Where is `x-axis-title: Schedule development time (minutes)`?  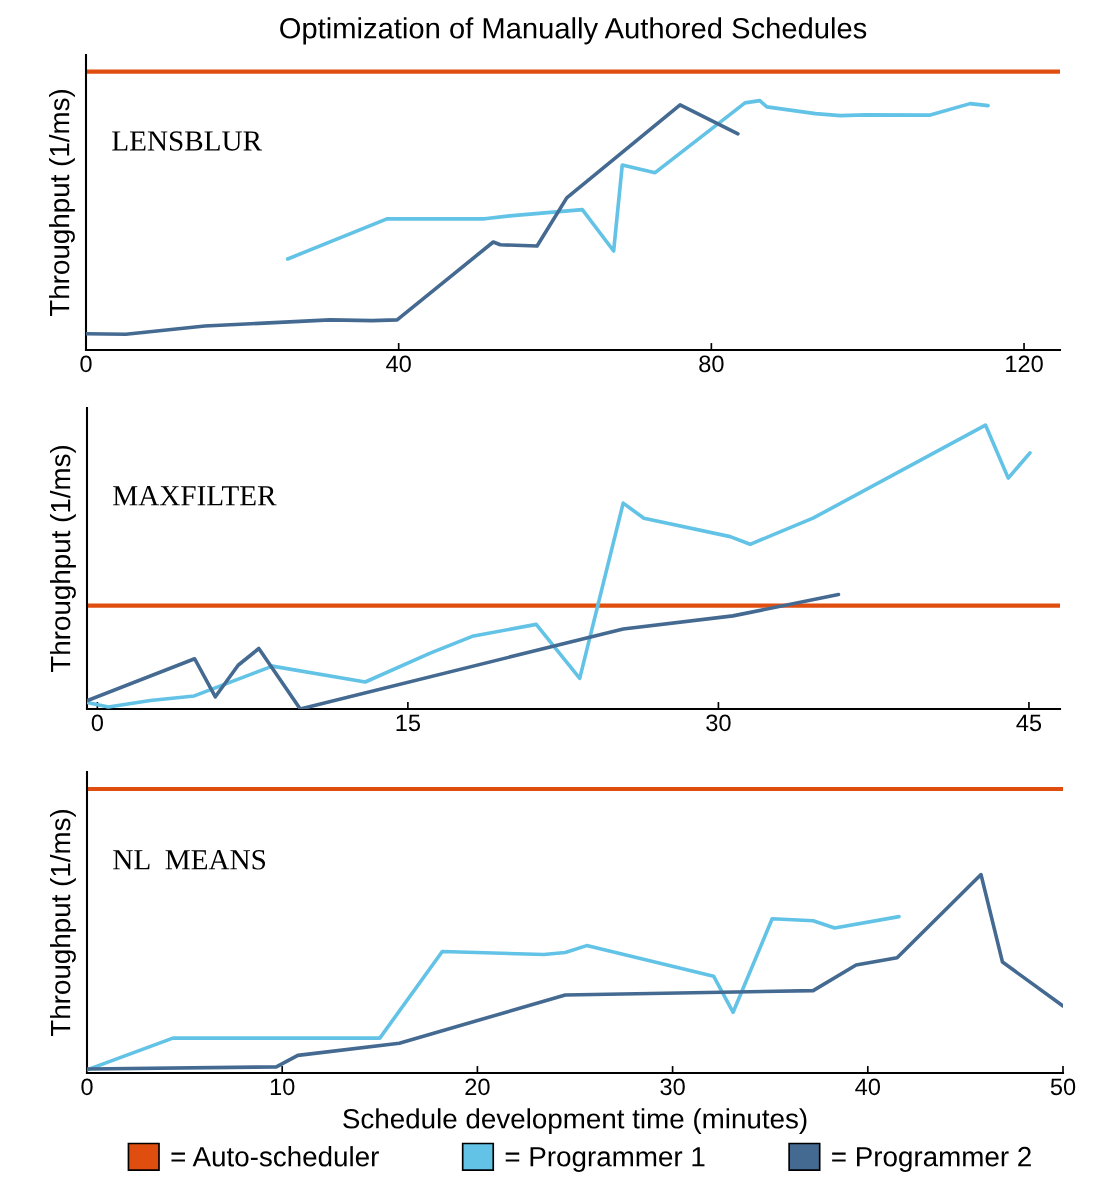 x-axis-title: Schedule development time (minutes) is located at coordinates (575, 1121).